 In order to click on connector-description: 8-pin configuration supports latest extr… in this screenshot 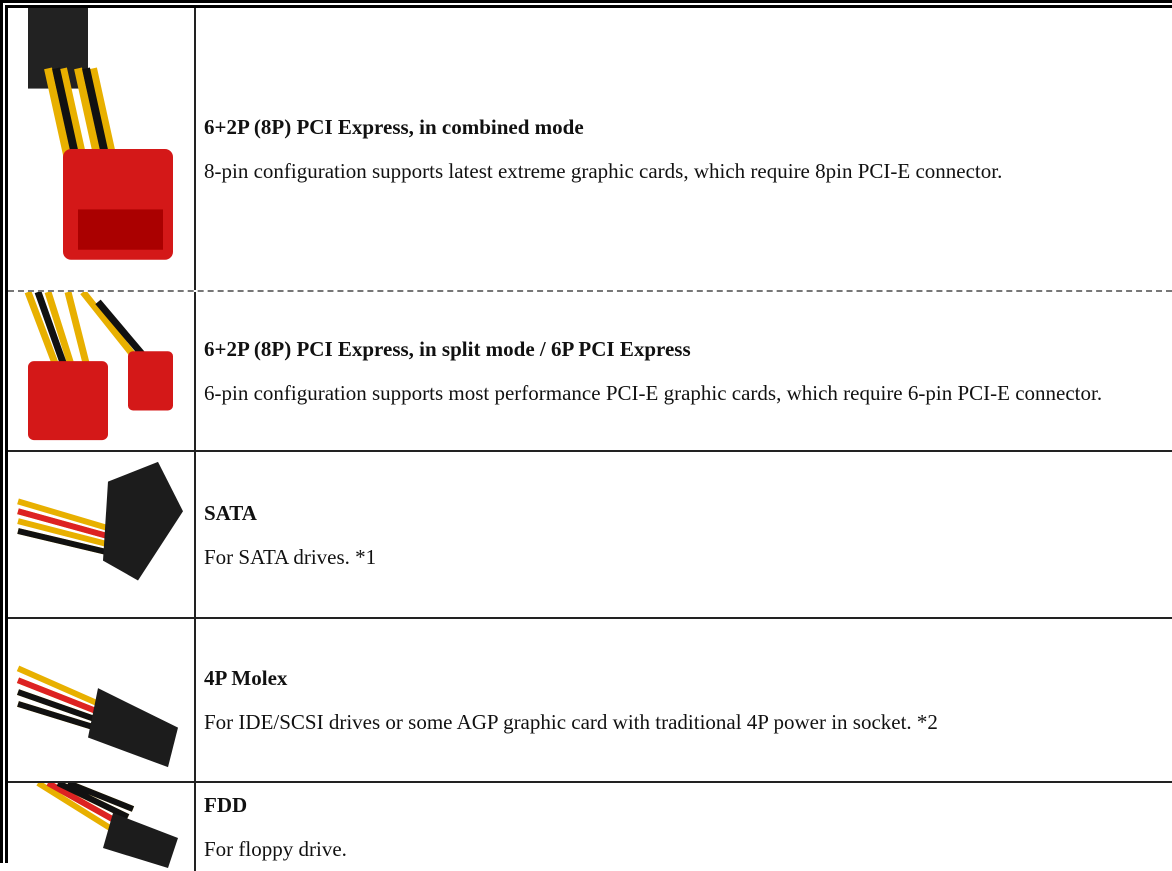, I will do `click(603, 171)`.